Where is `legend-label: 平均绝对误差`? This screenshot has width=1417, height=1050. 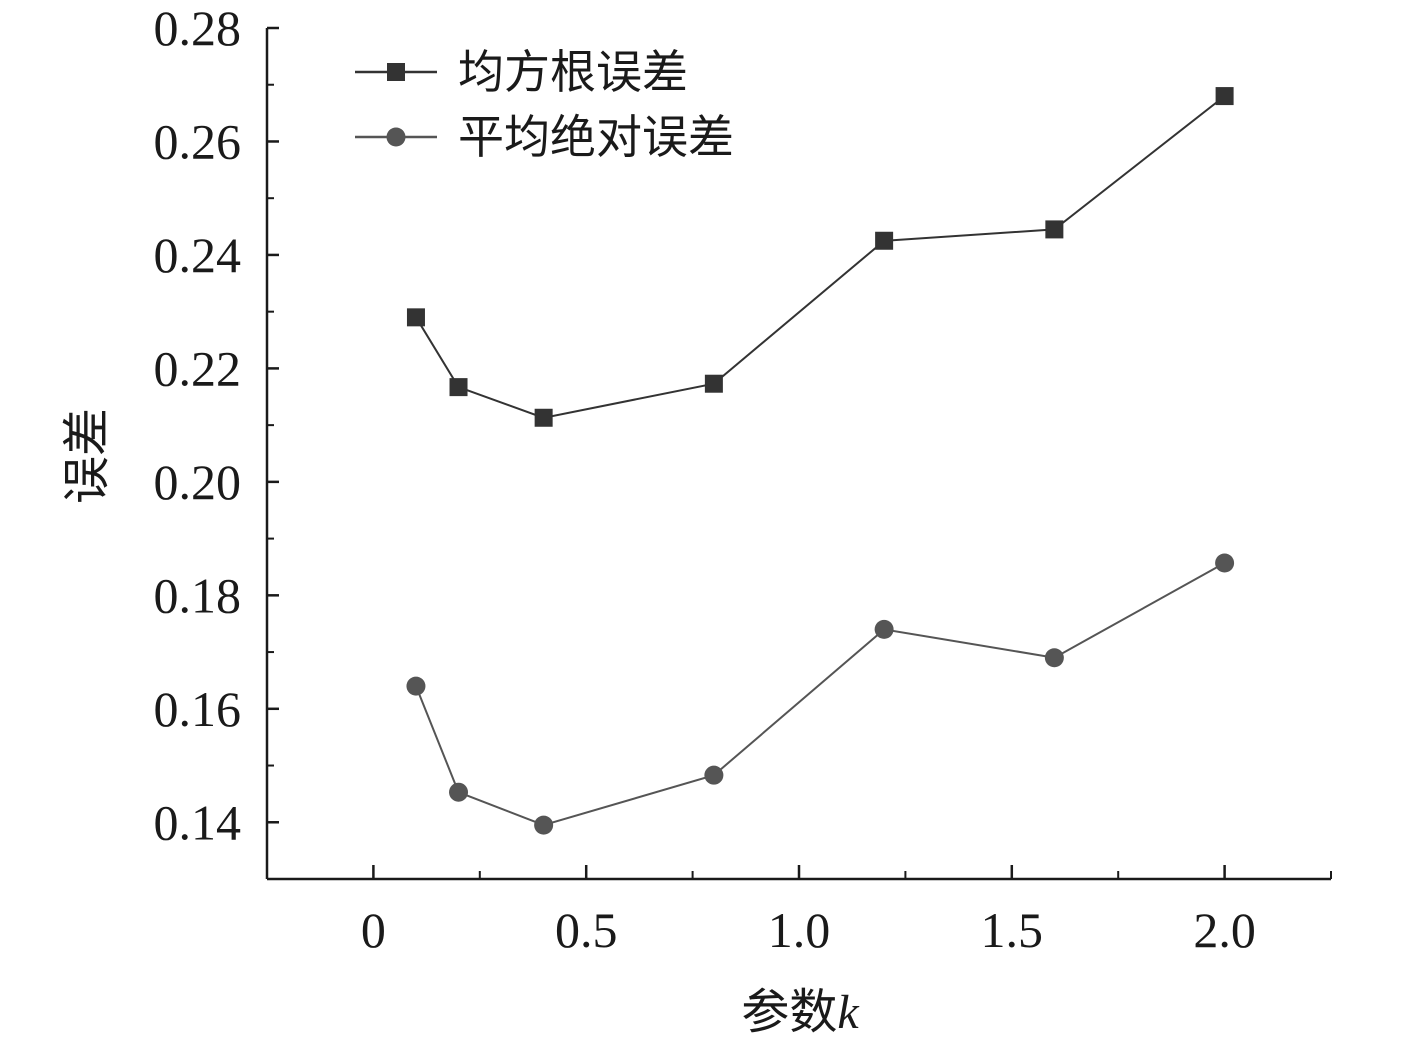
legend-label: 平均绝对误差 is located at coordinates (596, 137).